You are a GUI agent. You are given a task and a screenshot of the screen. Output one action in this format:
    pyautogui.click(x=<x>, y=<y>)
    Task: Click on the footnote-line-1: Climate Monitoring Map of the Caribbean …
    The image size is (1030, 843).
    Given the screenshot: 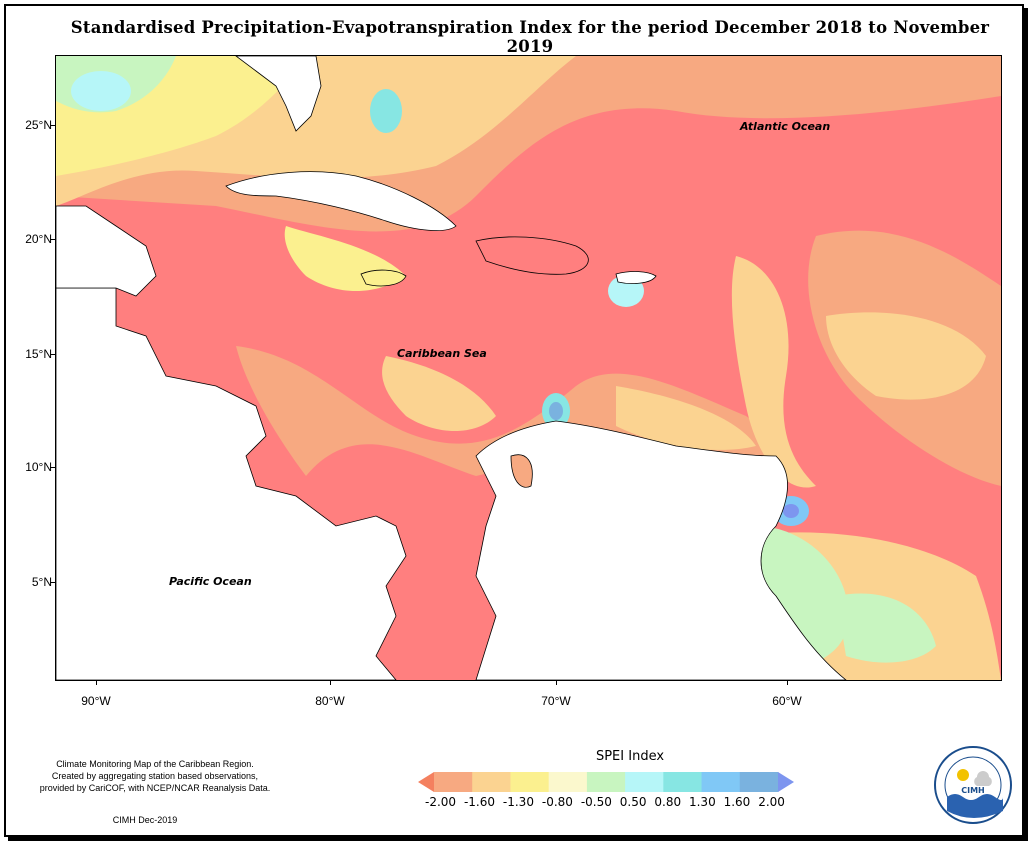 What is the action you would take?
    pyautogui.click(x=155, y=764)
    